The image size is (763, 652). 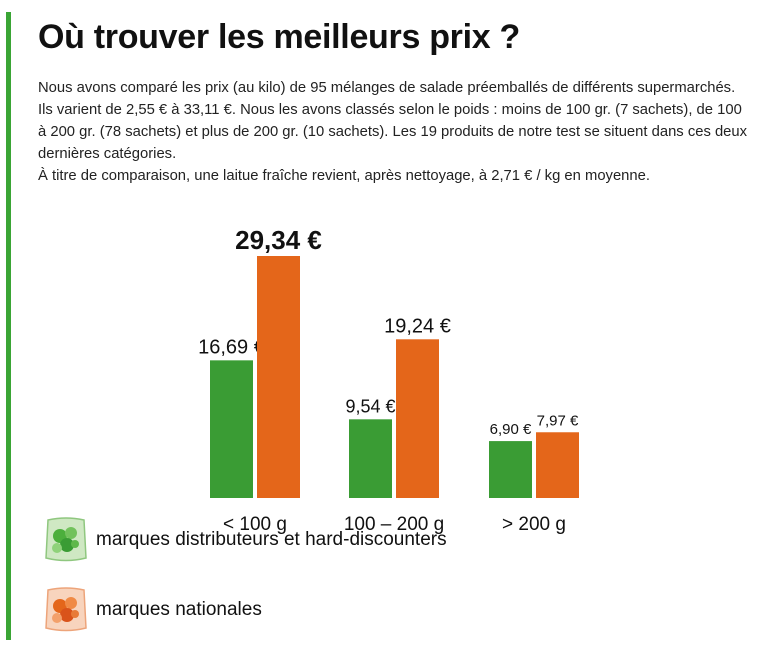 I want to click on data-label-distributor-1: 16,69 €, so click(x=231, y=347).